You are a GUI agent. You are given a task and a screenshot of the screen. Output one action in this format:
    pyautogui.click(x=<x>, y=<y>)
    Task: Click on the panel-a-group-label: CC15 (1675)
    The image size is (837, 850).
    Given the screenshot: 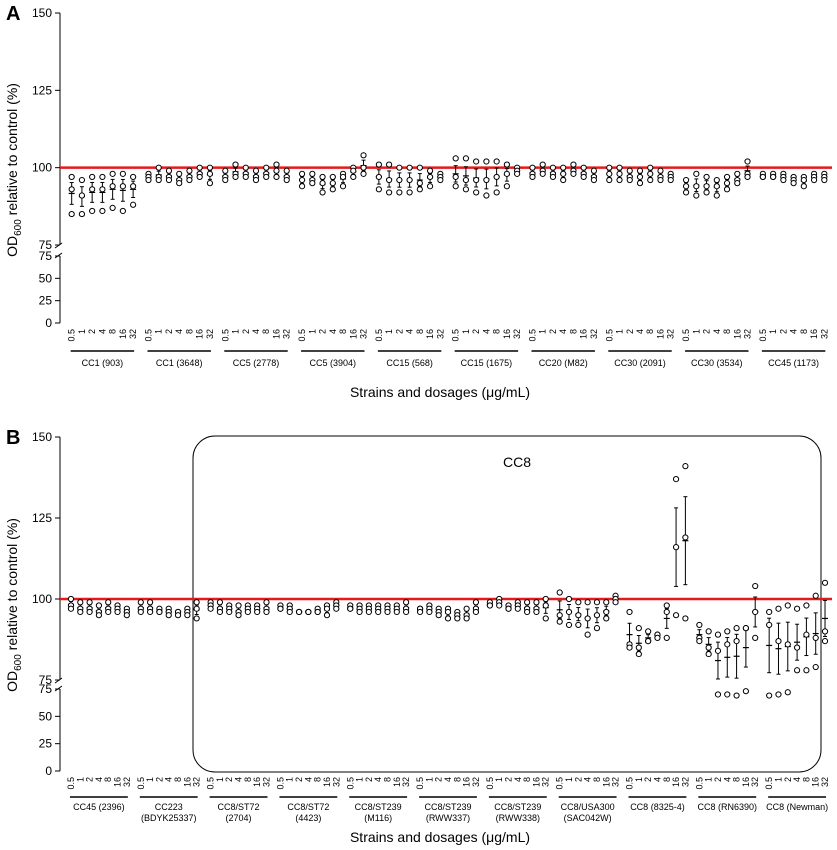 What is the action you would take?
    pyautogui.click(x=487, y=363)
    